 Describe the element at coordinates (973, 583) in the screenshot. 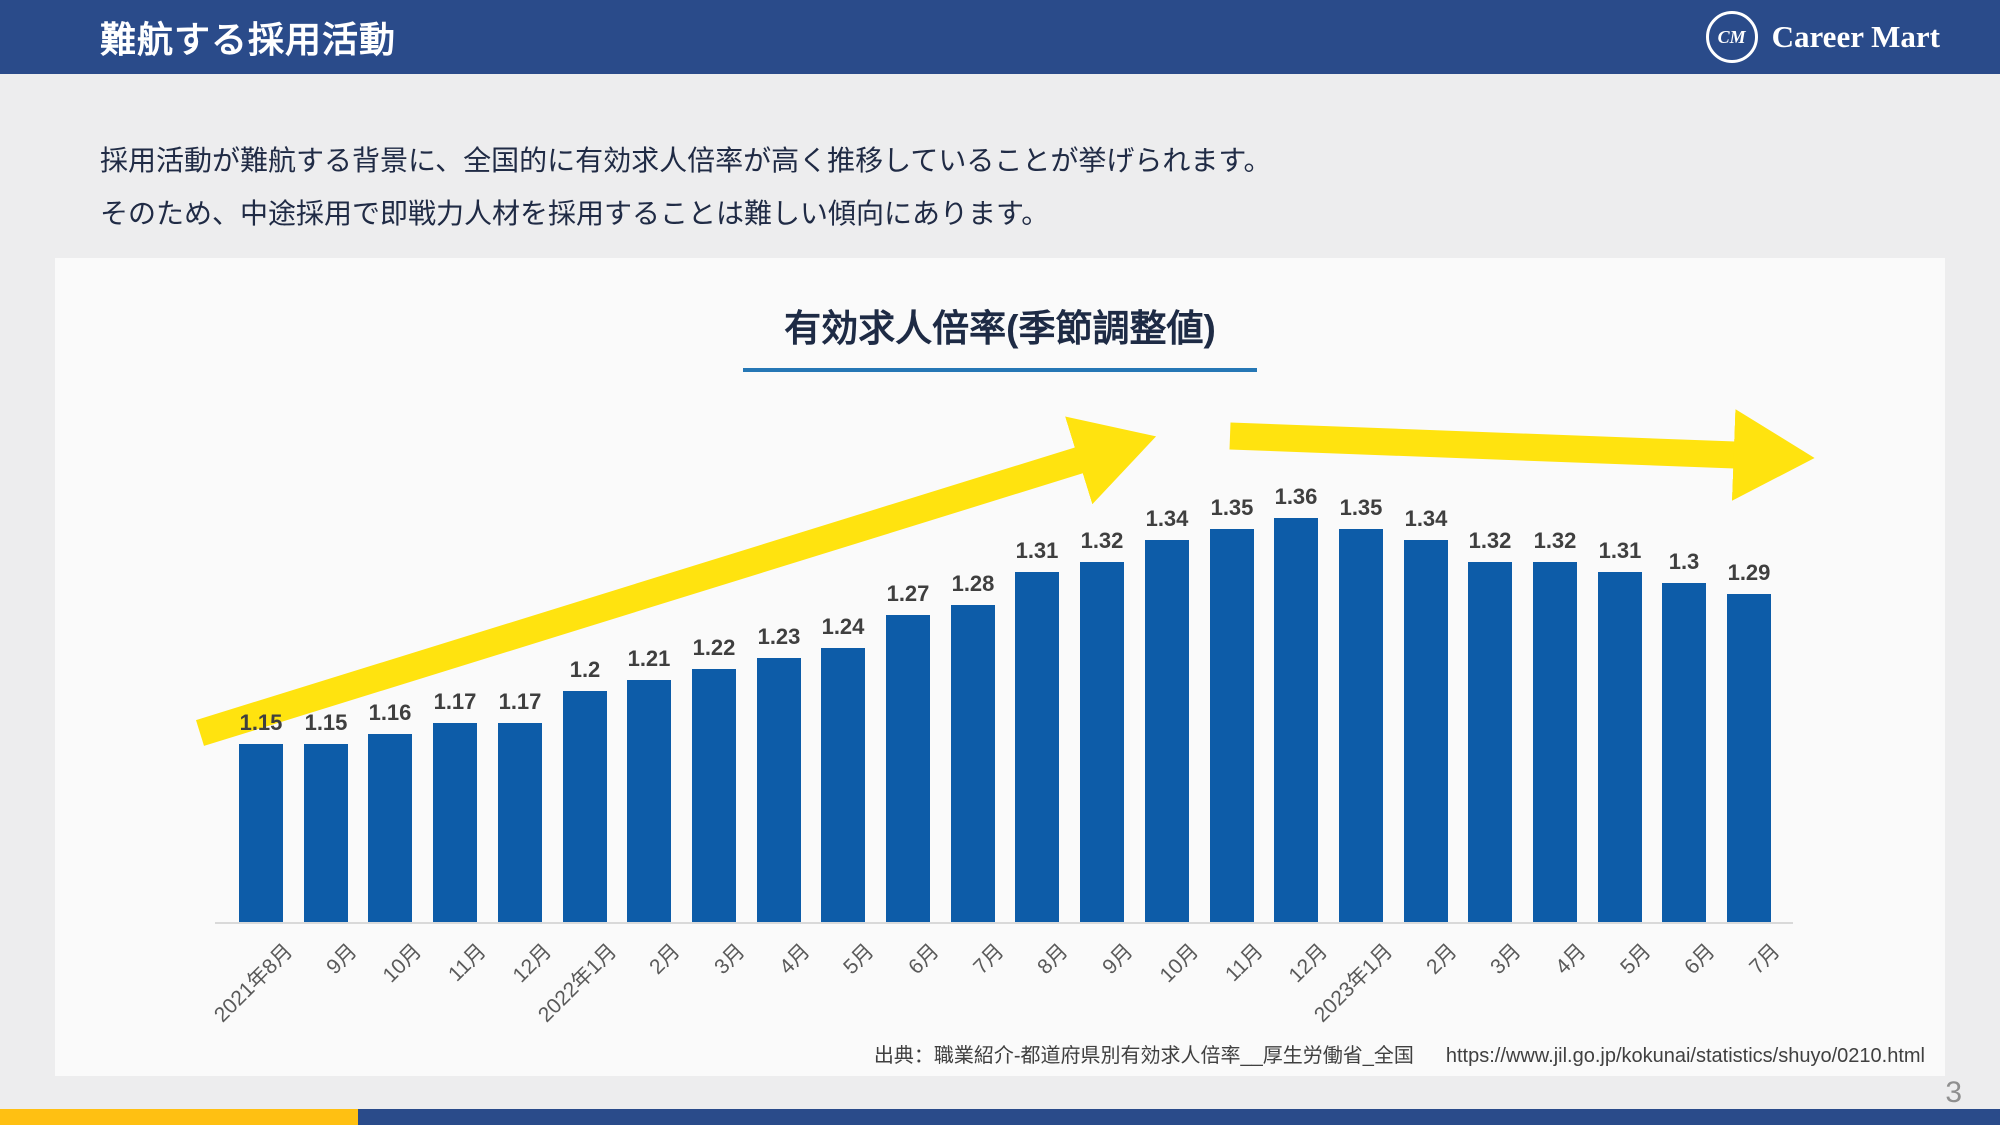

I see `bar-value-label: 1.28` at that location.